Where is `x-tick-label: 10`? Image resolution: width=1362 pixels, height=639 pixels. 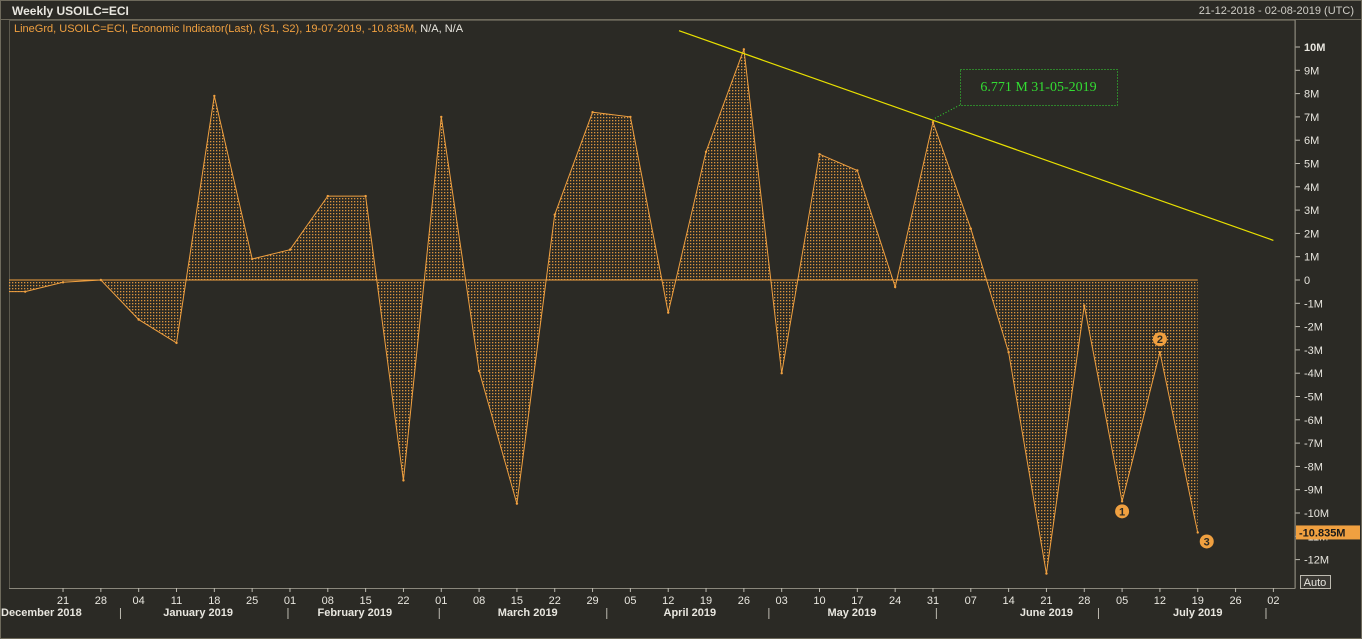
x-tick-label: 10 is located at coordinates (819, 601).